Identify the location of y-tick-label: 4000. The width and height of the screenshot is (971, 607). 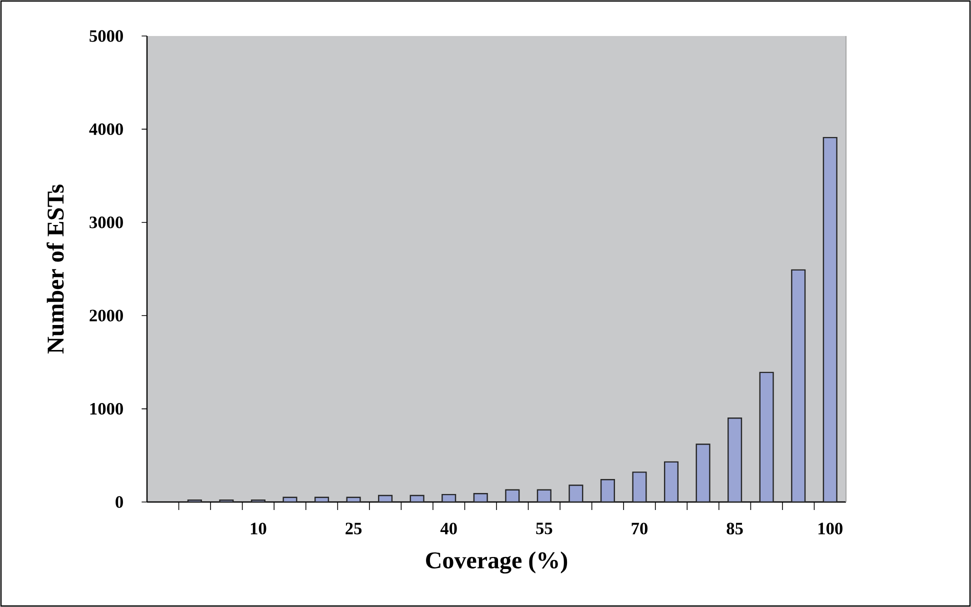
(106, 129).